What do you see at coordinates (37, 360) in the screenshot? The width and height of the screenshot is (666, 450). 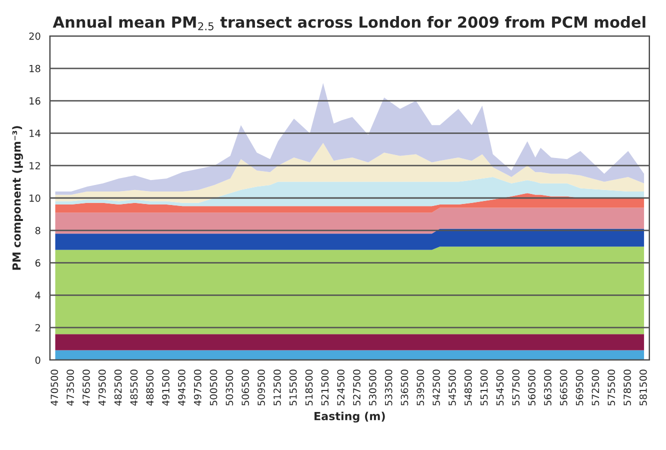 I see `y-tick-label: 0` at bounding box center [37, 360].